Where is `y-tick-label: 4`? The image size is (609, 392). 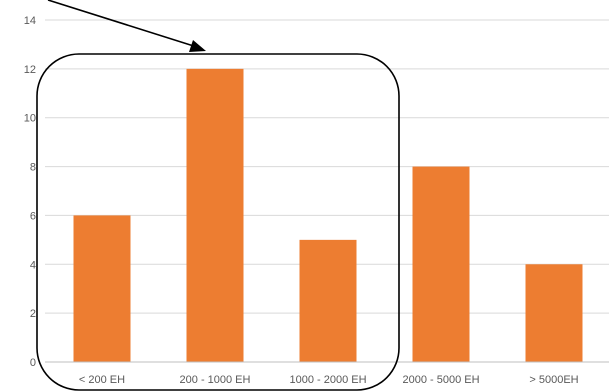
y-tick-label: 4 is located at coordinates (33, 265).